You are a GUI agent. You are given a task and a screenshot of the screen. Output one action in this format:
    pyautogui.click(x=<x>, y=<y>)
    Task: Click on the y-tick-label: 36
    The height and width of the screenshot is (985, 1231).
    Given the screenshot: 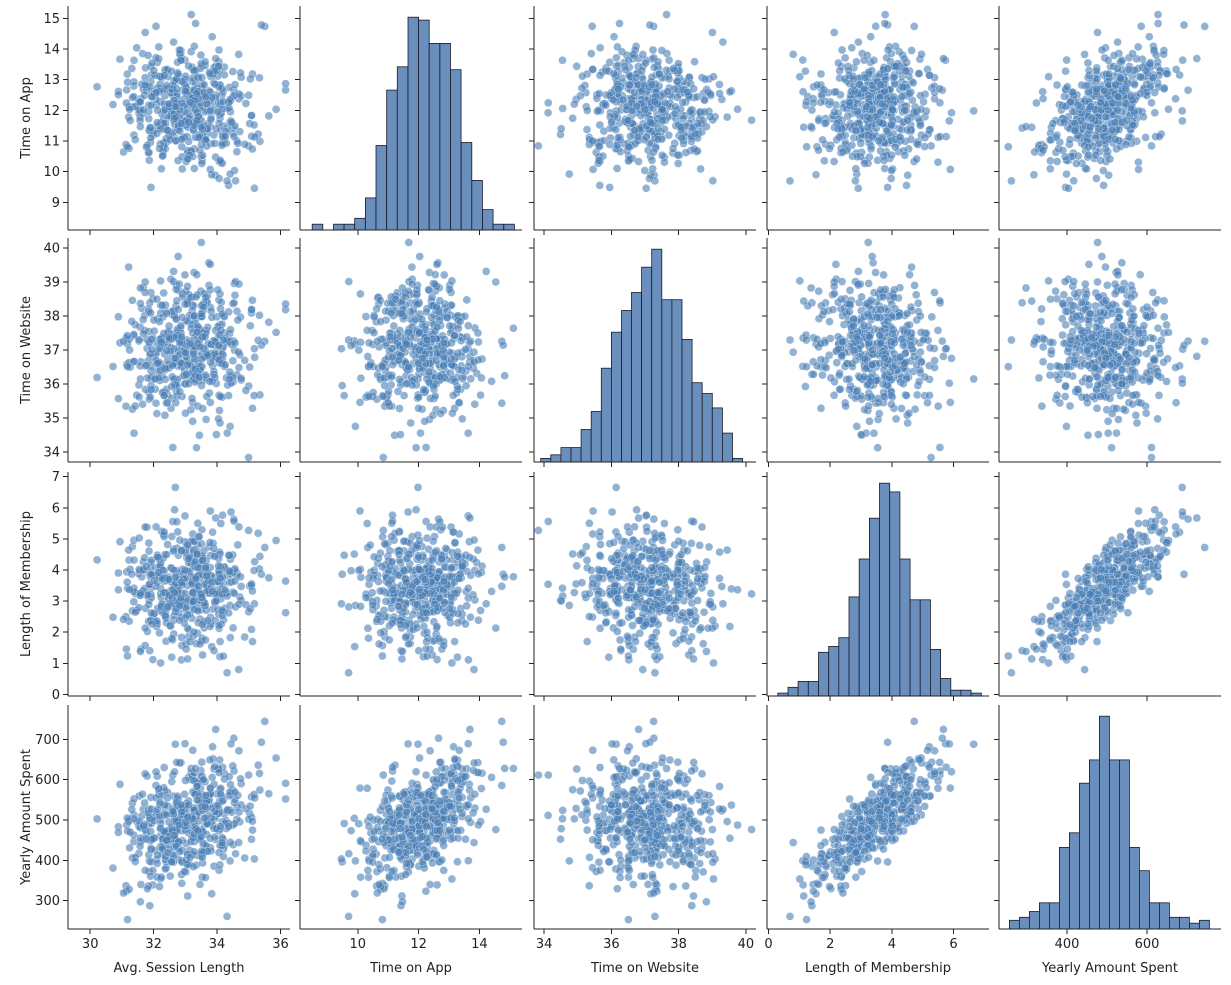 What is the action you would take?
    pyautogui.click(x=51, y=384)
    